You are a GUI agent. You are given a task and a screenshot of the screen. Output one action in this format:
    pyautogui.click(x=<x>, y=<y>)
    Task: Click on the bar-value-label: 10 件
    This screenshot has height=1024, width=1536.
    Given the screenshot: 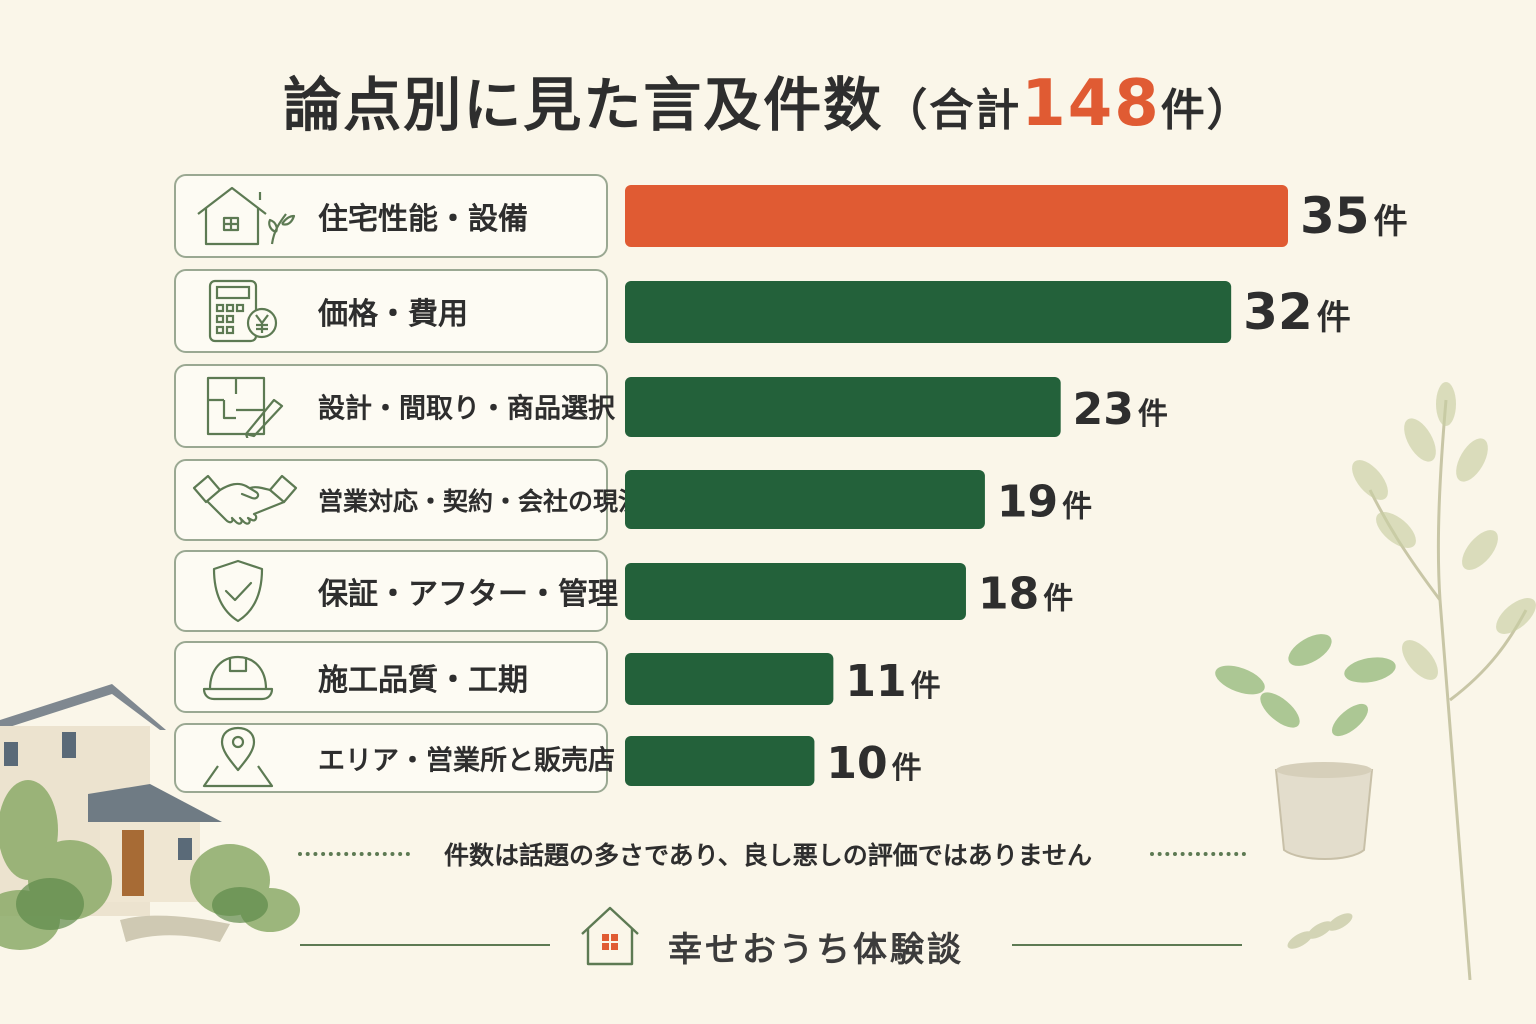 What is the action you would take?
    pyautogui.click(x=873, y=763)
    